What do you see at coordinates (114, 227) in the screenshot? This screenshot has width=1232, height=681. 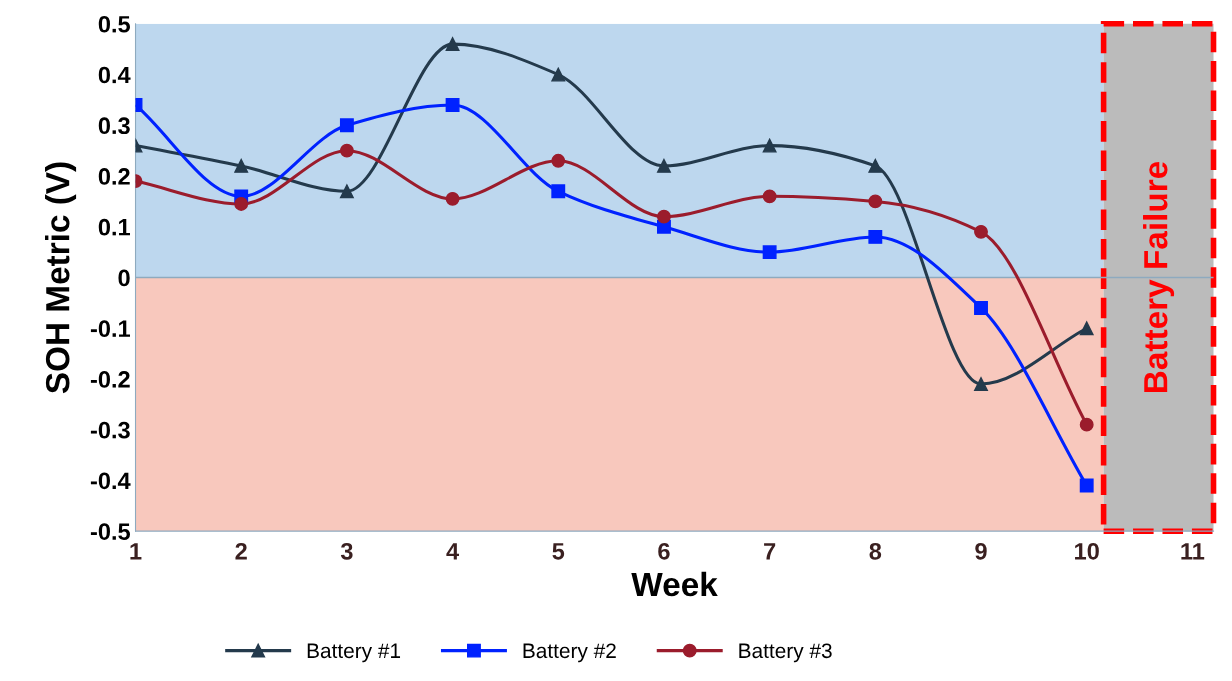 I see `y-tick-label: 0.1` at bounding box center [114, 227].